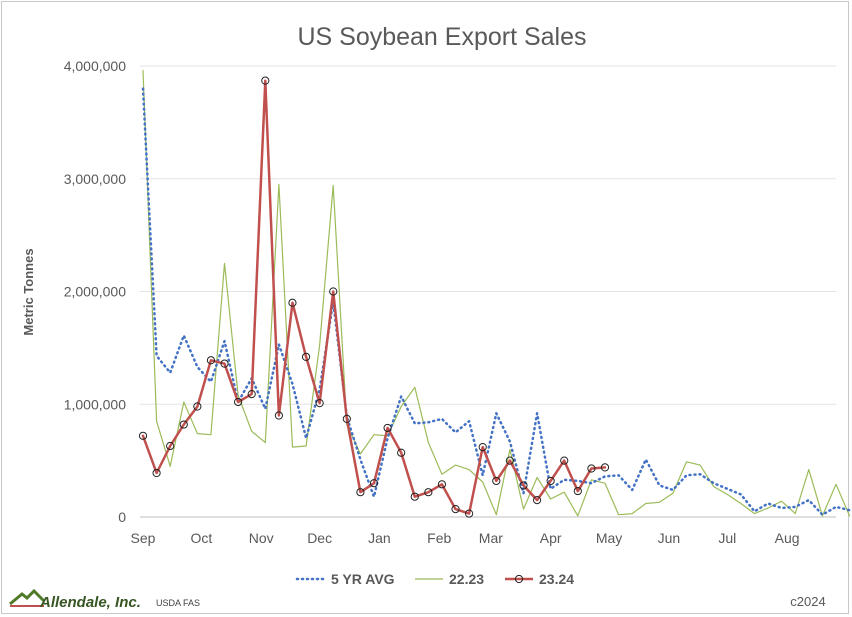  I want to click on y-axis-label: Metric Tonnes, so click(28, 291).